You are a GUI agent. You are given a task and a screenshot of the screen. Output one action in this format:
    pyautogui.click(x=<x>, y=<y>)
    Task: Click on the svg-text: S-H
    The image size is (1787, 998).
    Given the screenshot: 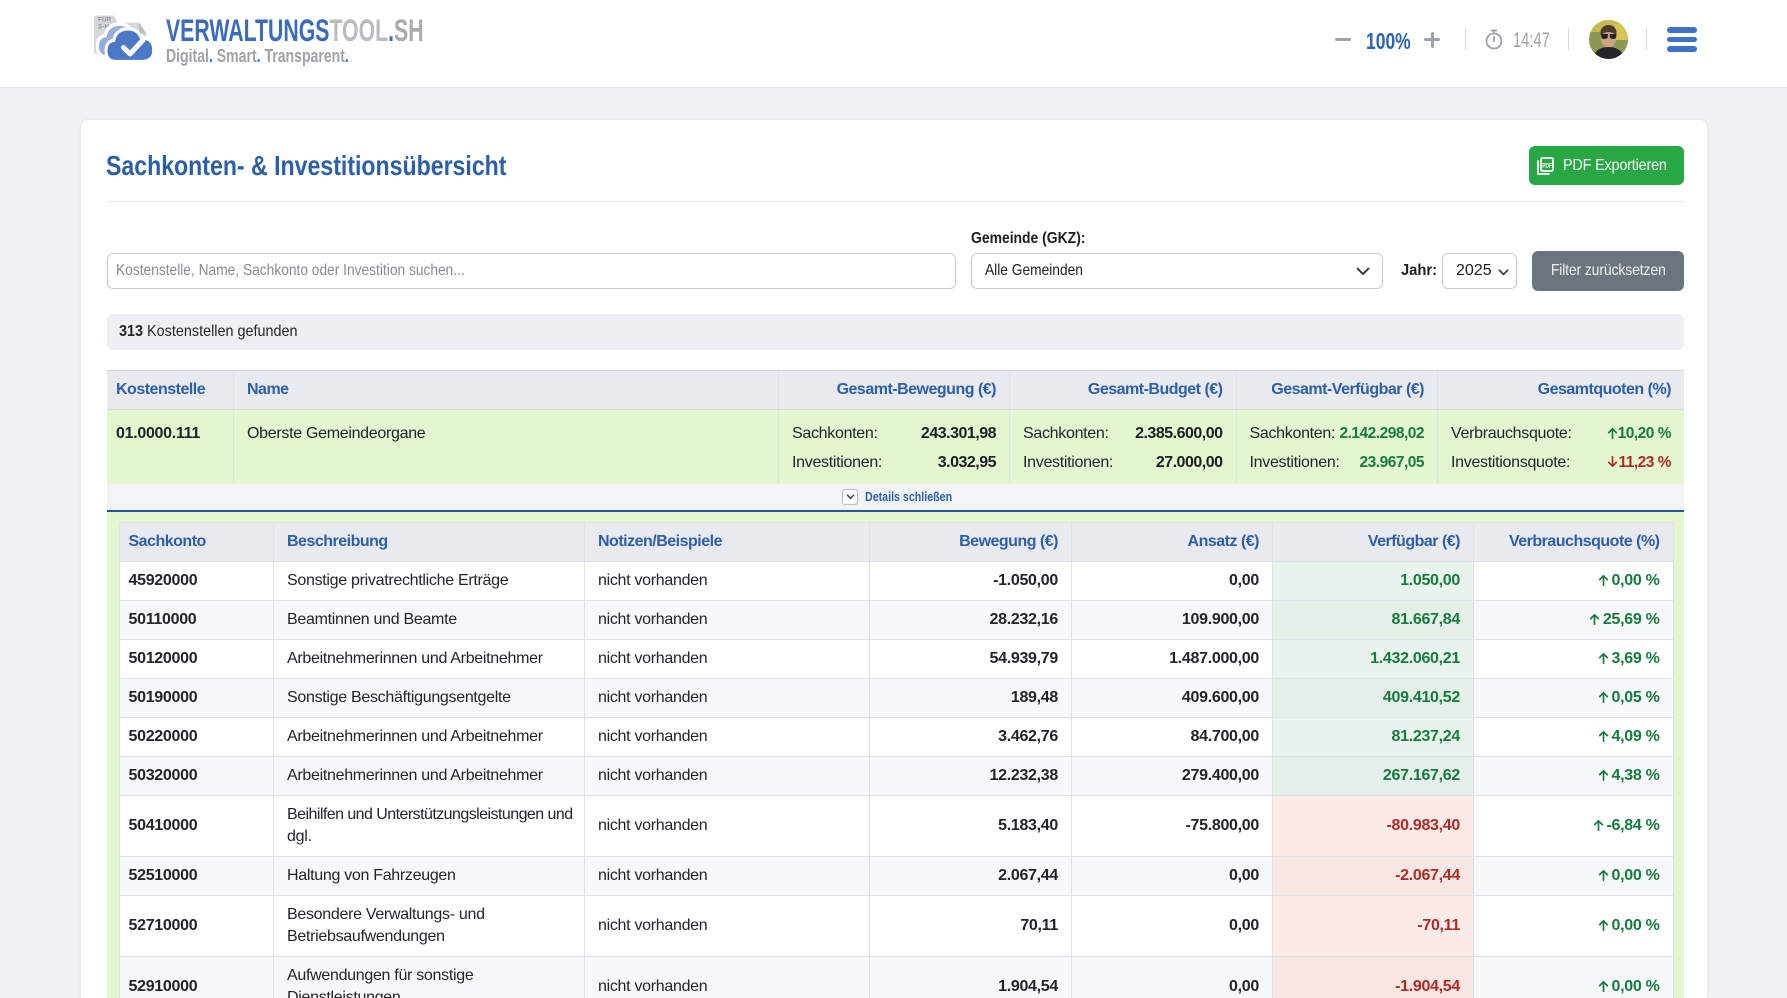 What is the action you would take?
    pyautogui.click(x=103, y=27)
    